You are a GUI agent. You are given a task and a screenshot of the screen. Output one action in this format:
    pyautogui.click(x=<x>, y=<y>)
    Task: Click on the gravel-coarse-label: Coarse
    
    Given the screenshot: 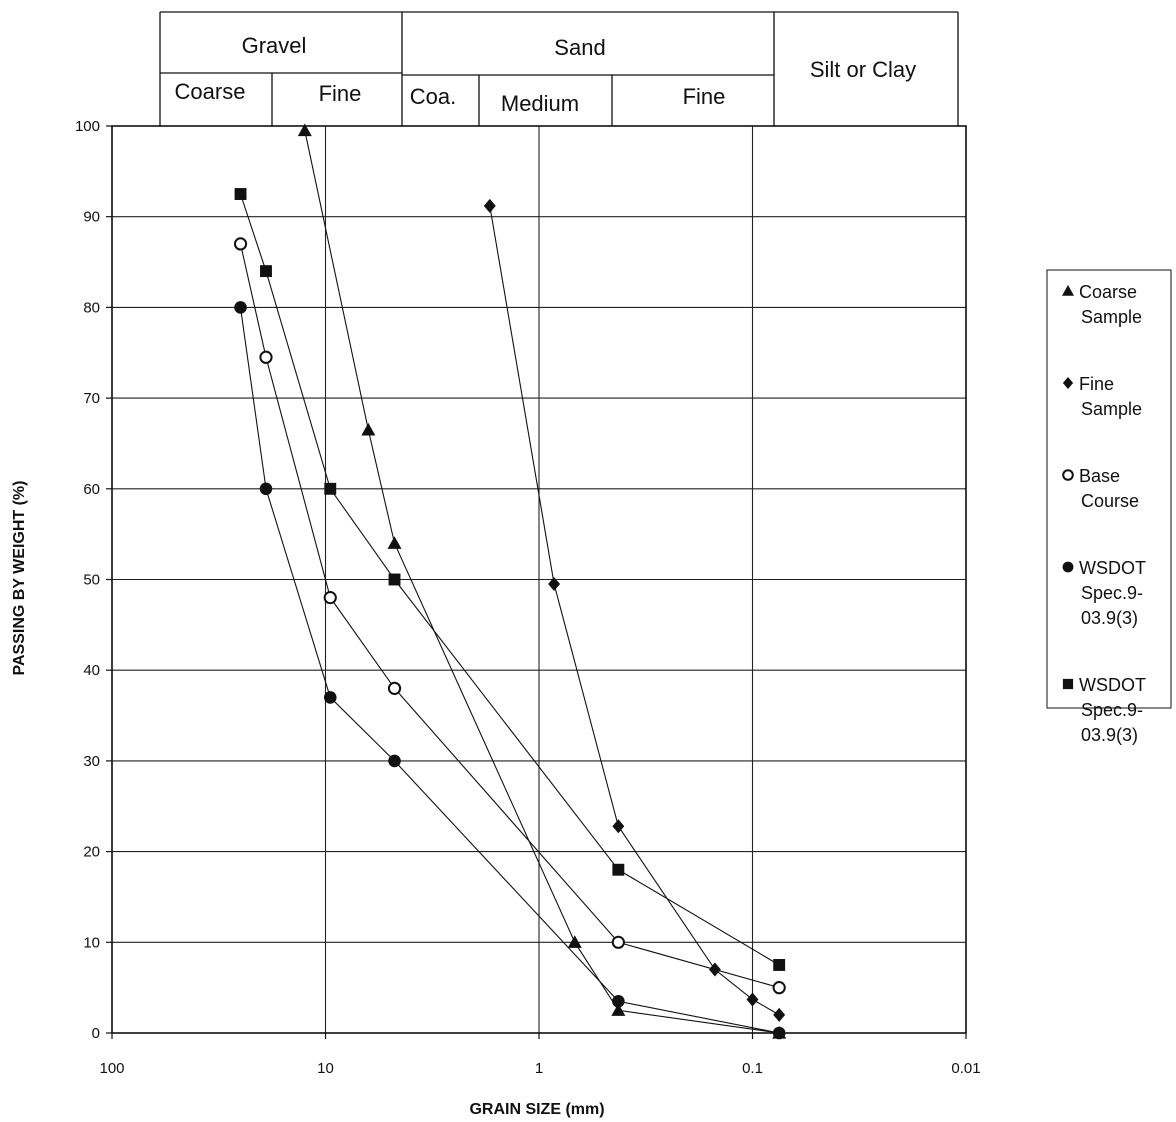 What is the action you would take?
    pyautogui.click(x=210, y=91)
    